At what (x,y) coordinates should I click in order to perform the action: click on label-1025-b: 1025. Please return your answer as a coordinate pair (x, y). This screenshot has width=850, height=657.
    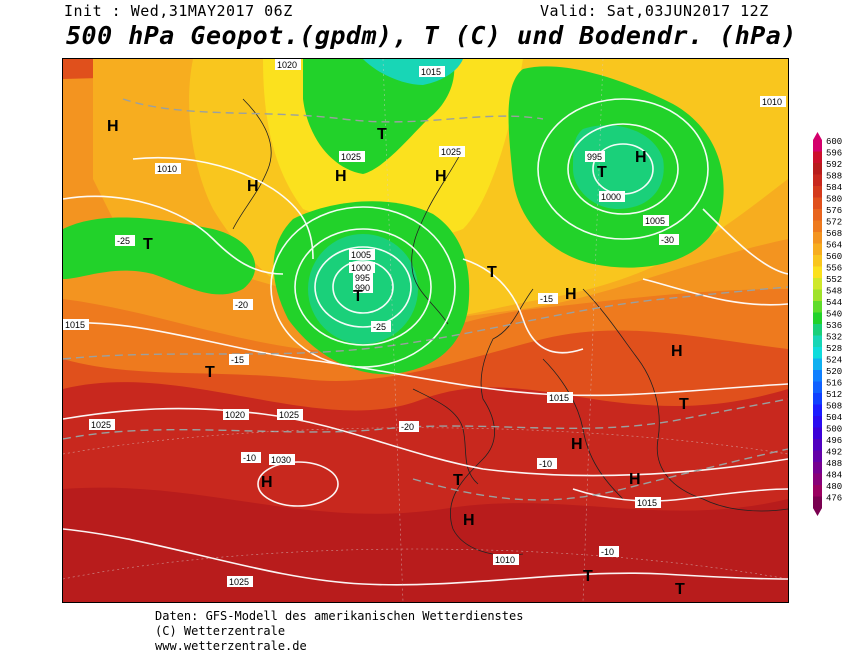
    Looking at the image, I should click on (352, 156).